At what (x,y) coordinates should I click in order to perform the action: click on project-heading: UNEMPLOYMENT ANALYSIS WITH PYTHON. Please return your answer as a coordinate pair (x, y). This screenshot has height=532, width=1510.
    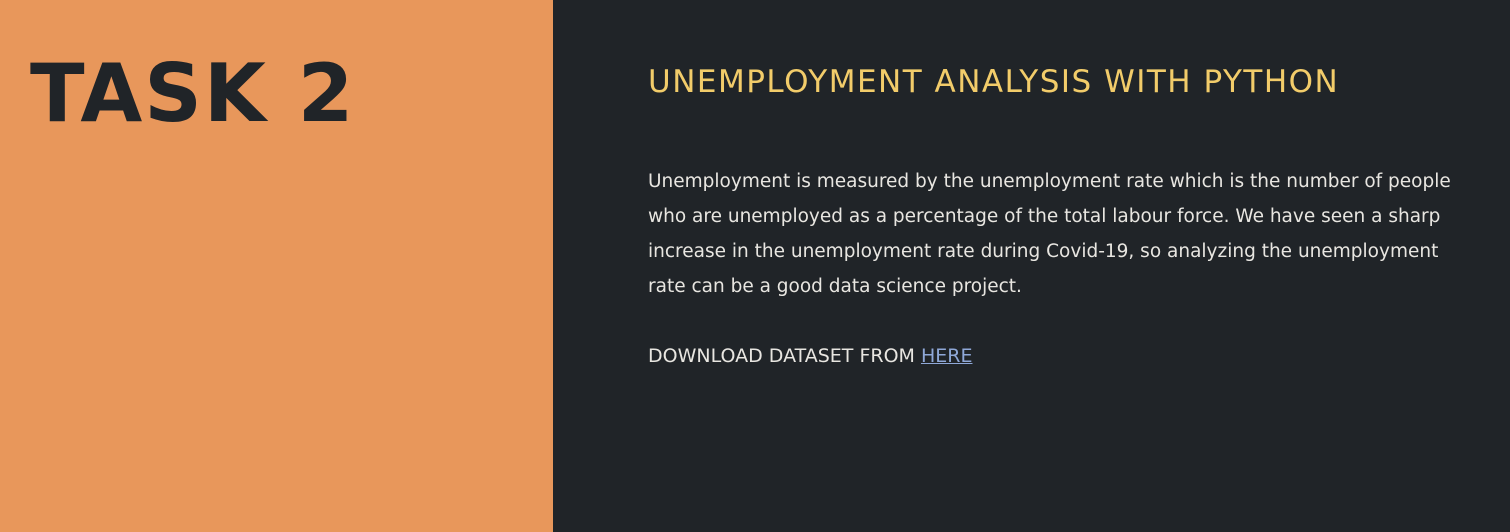
    Looking at the image, I should click on (994, 82).